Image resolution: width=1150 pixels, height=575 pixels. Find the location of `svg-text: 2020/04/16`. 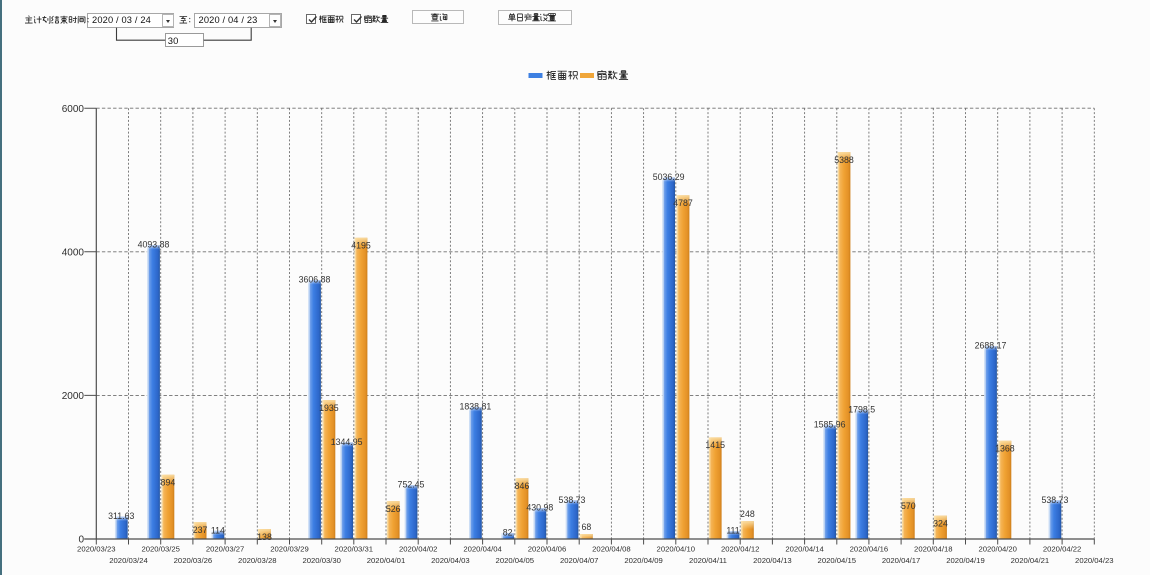

svg-text: 2020/04/16 is located at coordinates (869, 549).